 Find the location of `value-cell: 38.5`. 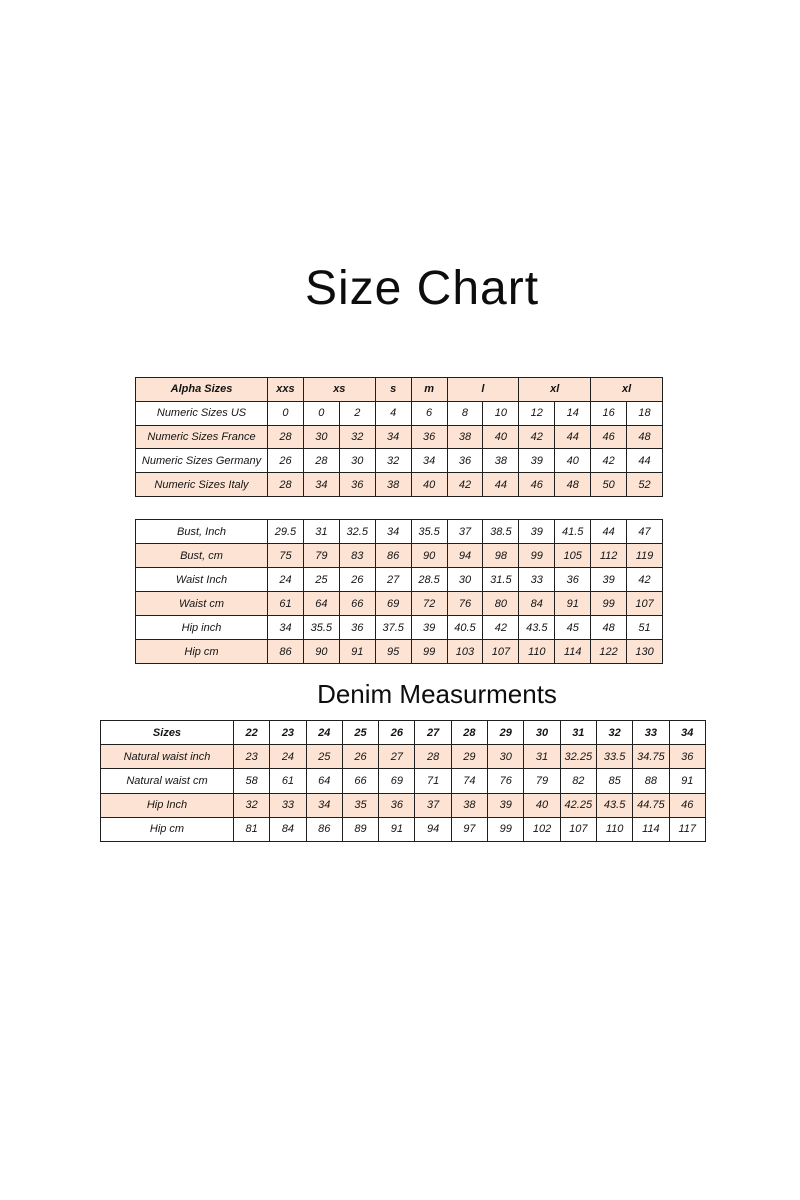

value-cell: 38.5 is located at coordinates (501, 531).